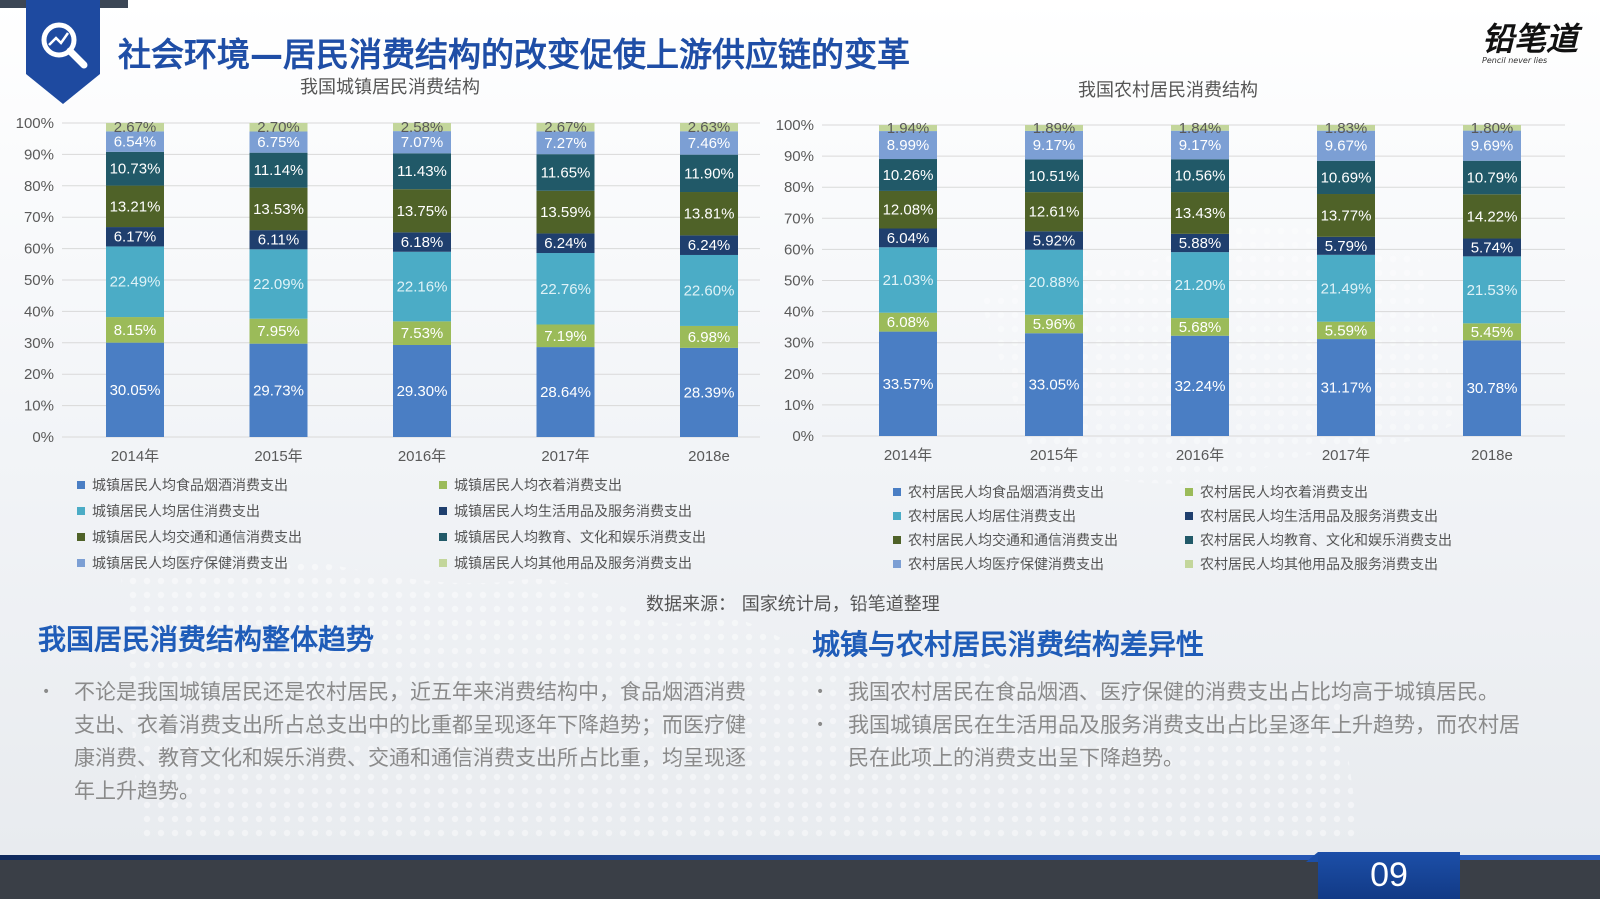  Describe the element at coordinates (1054, 128) in the screenshot. I see `data-label: 1.89%` at that location.